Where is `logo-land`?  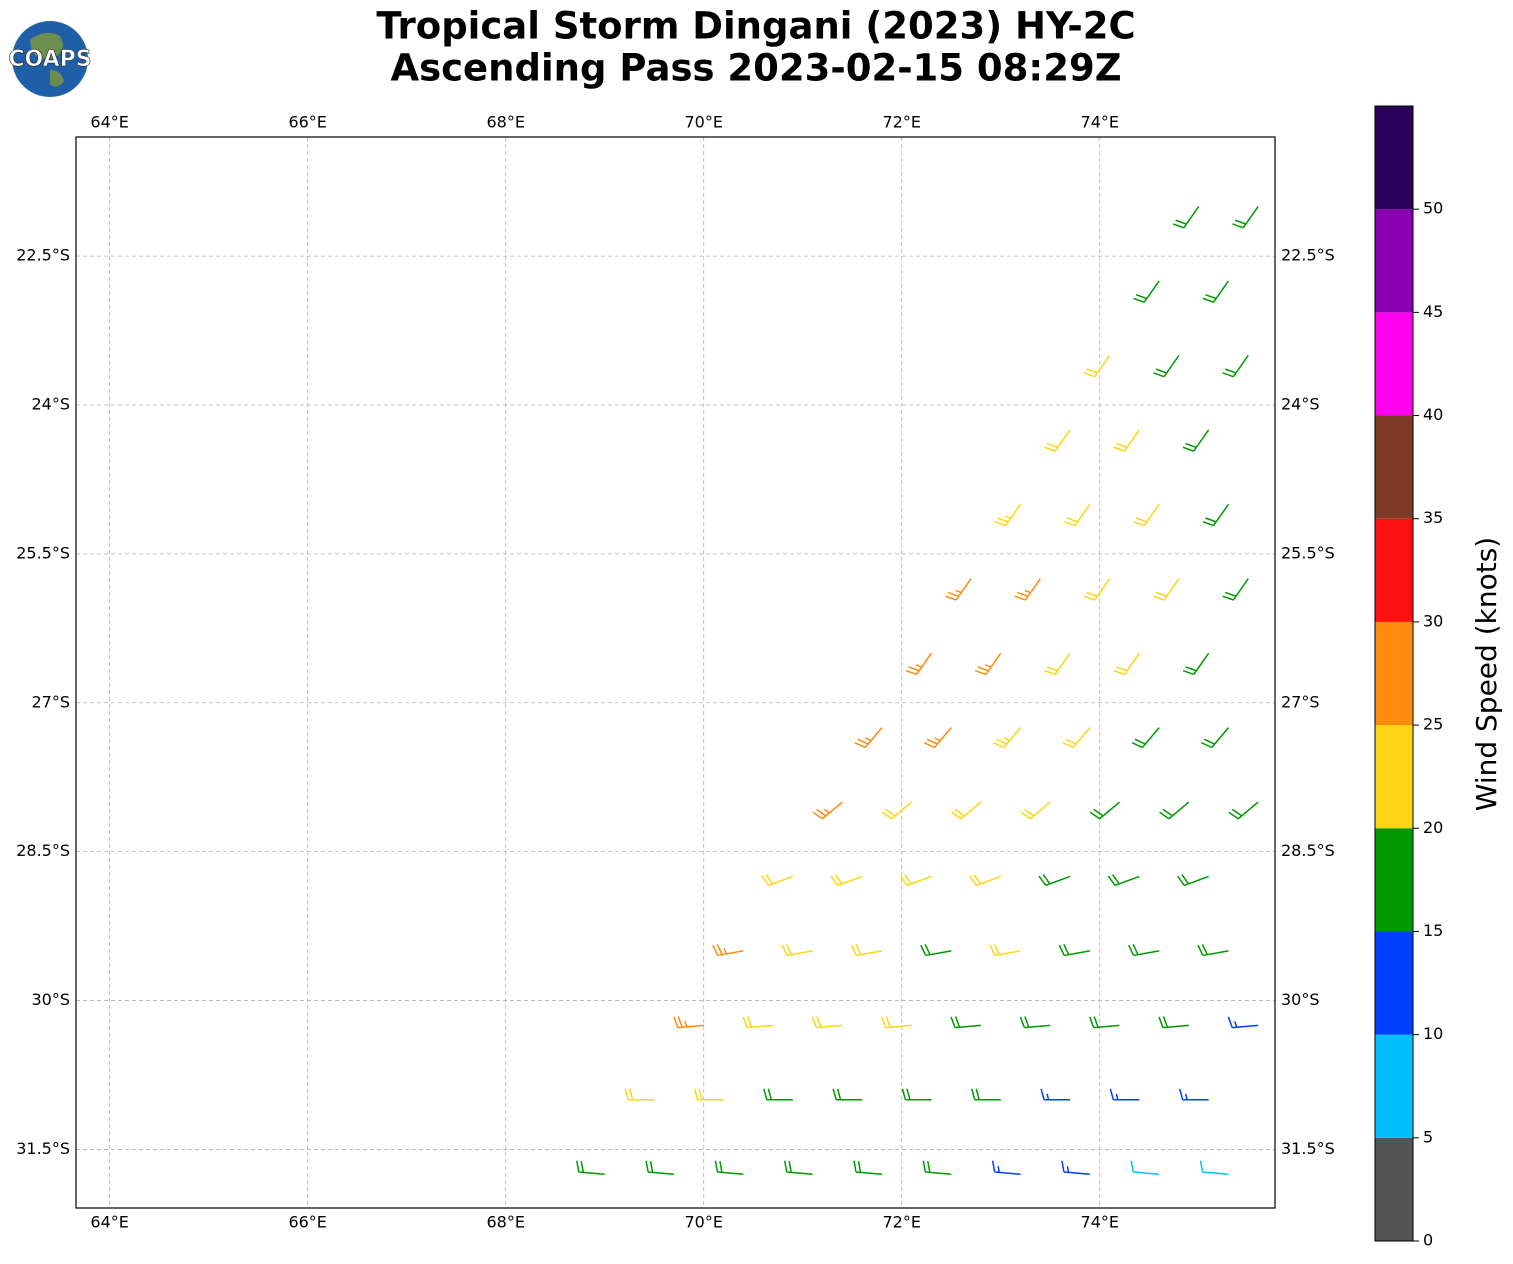
logo-land is located at coordinates (47, 59).